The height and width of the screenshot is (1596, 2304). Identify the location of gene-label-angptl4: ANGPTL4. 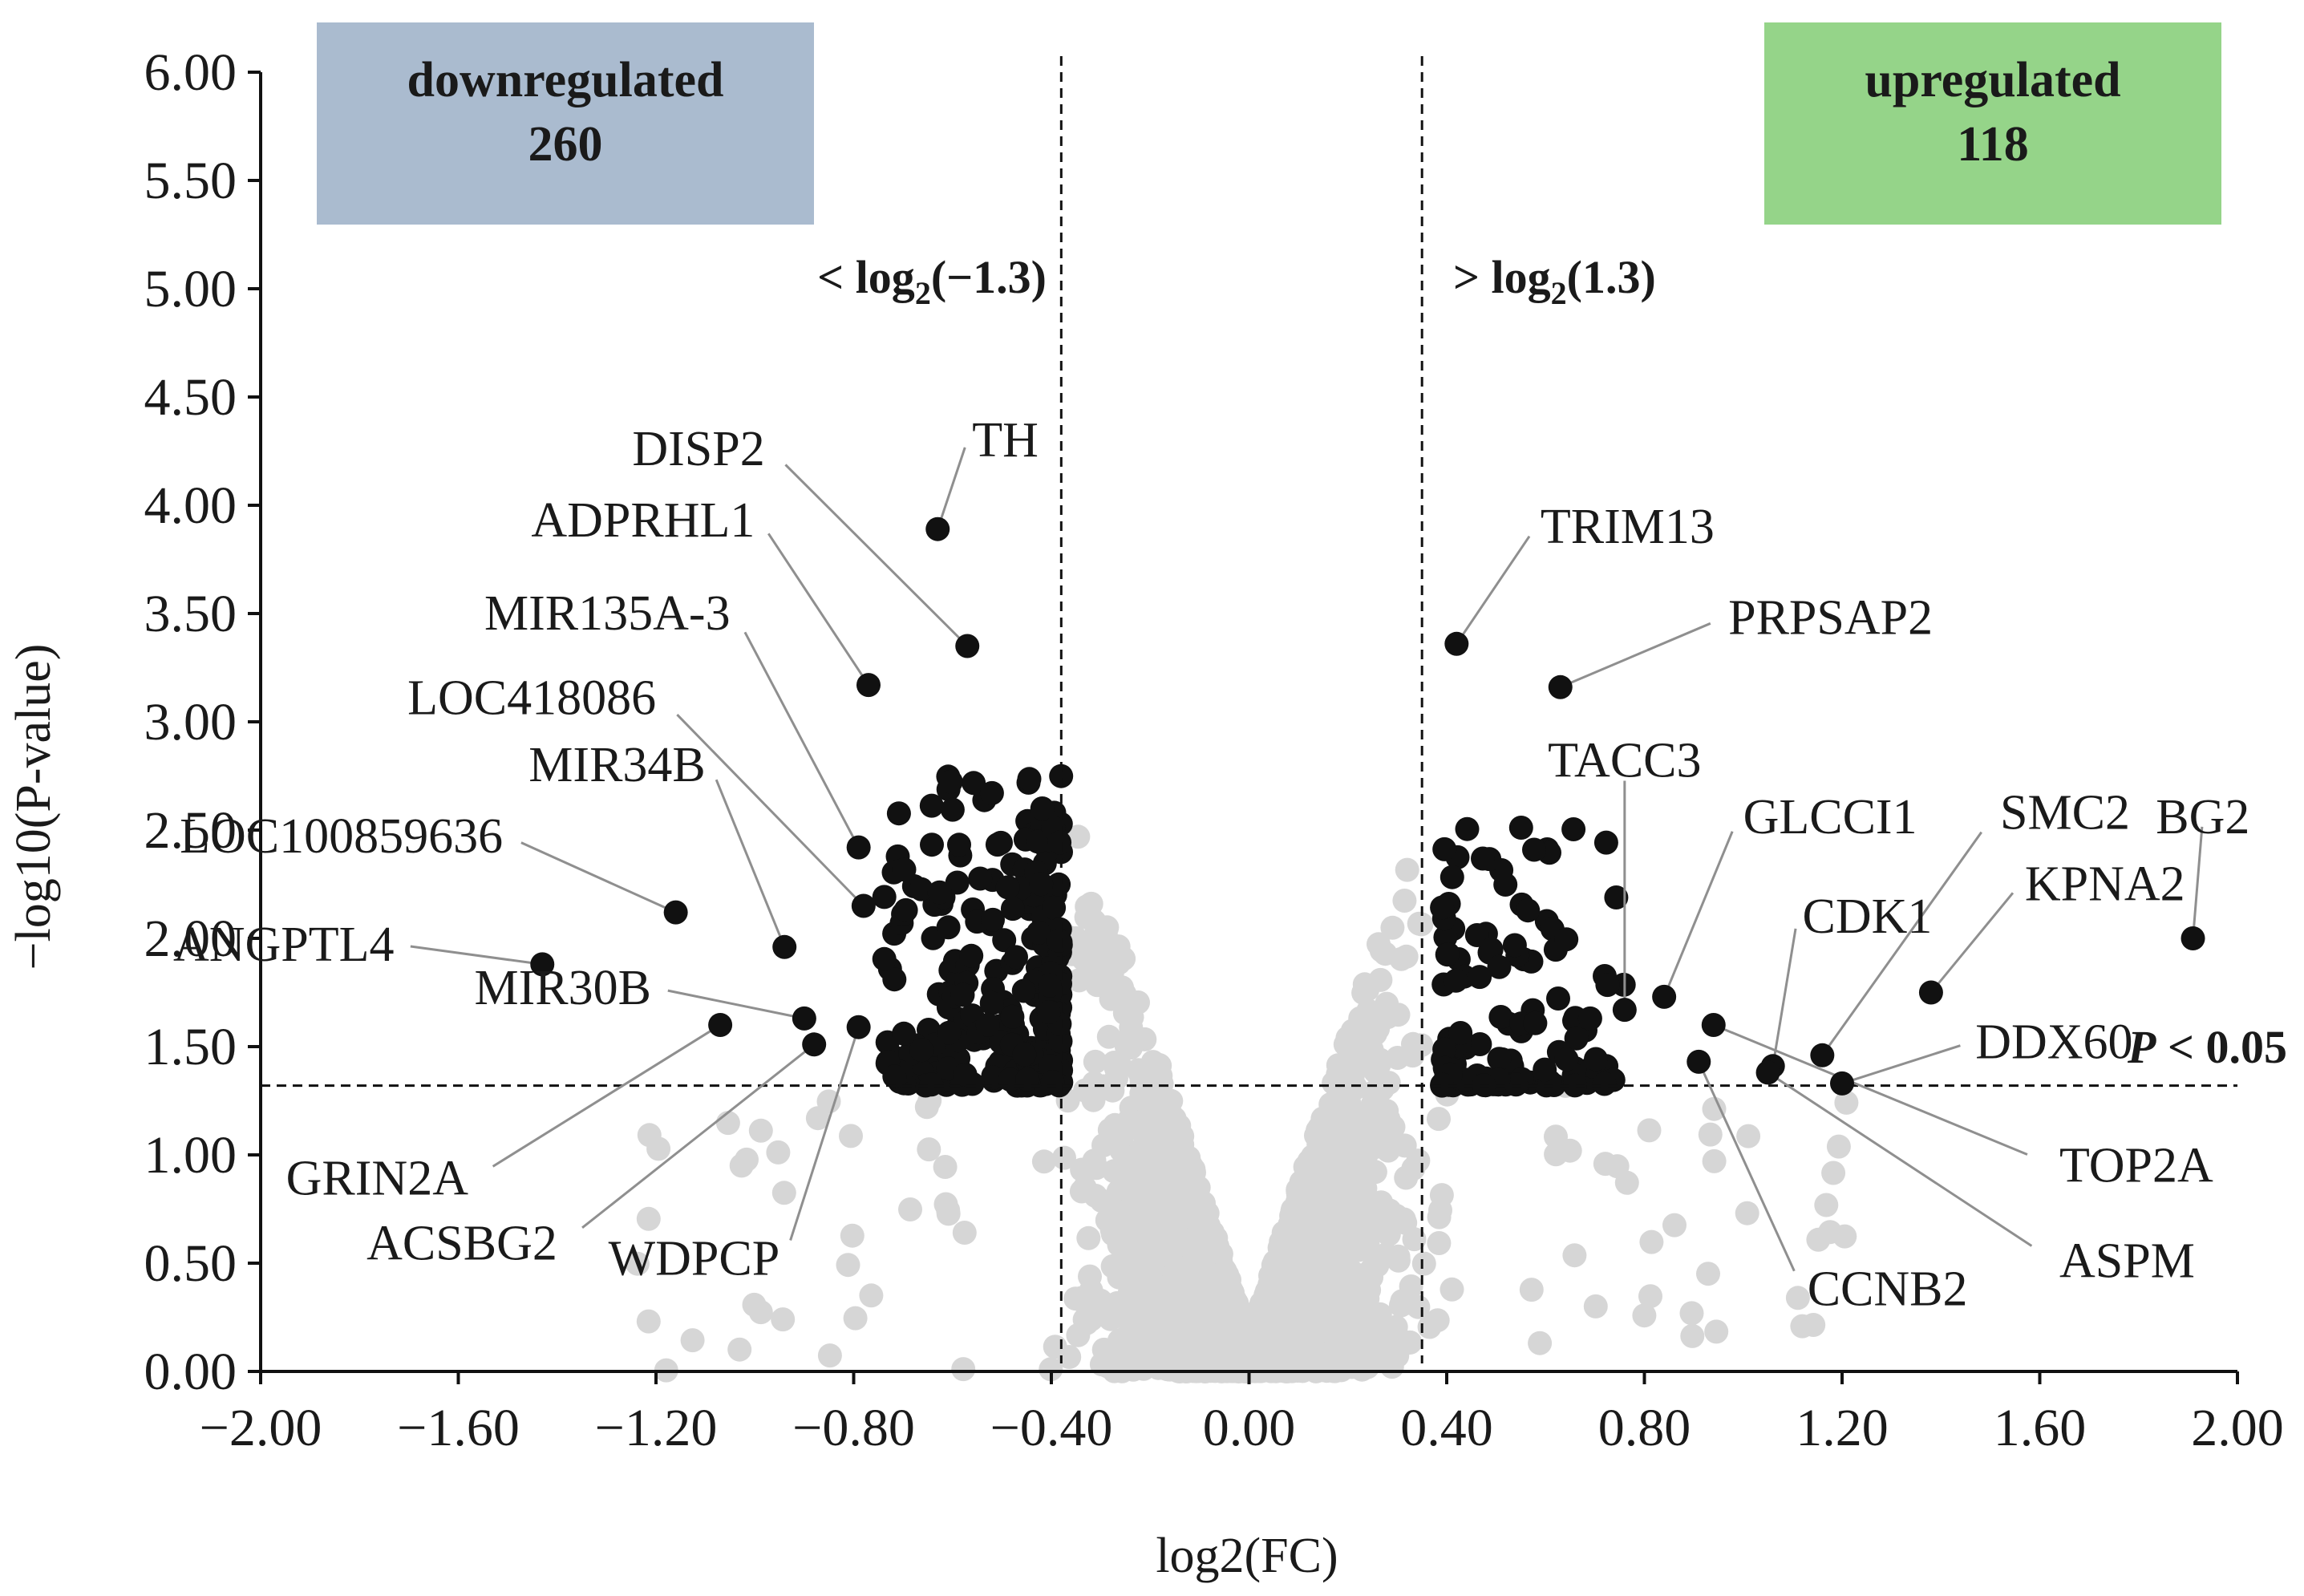
(284, 944).